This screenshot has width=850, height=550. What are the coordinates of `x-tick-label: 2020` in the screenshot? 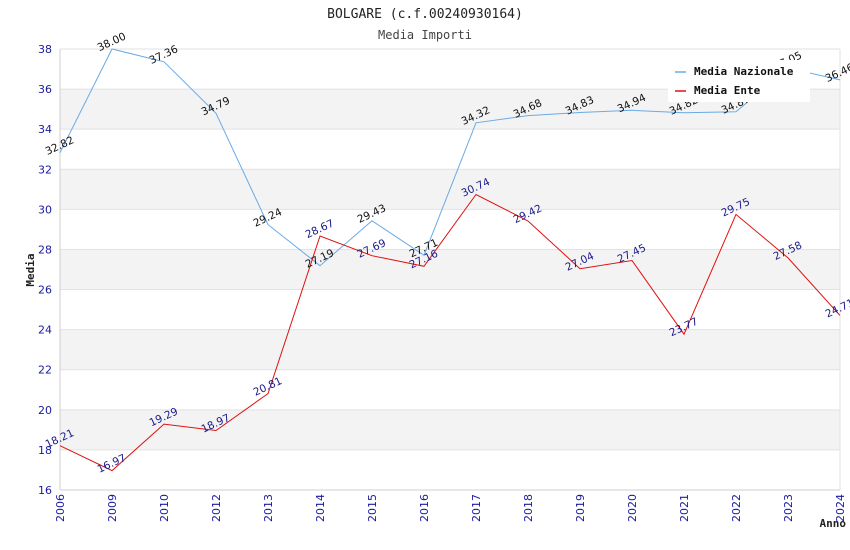 It's located at (632, 508).